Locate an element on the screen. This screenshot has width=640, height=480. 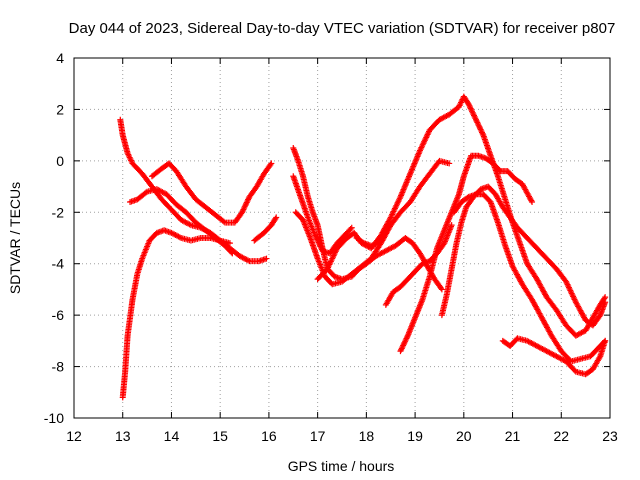
x-tick-label: 12 is located at coordinates (74, 436).